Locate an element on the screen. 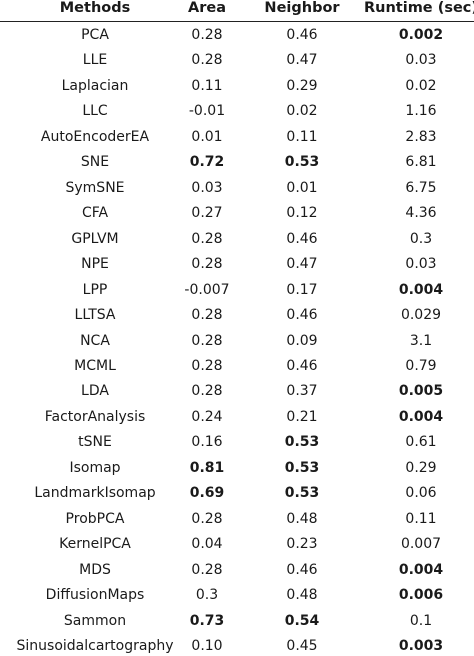 This screenshot has height=656, width=474. table-cell: DiffusionMaps is located at coordinates (95, 595).